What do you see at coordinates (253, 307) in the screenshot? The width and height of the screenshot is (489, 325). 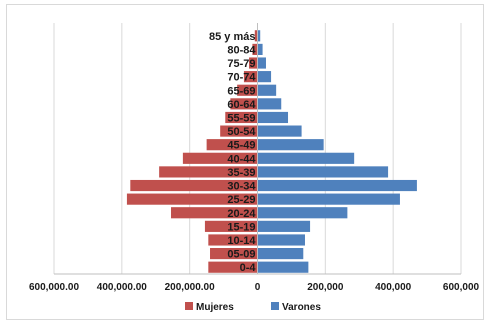 I see `legend: Mujeres Varones` at bounding box center [253, 307].